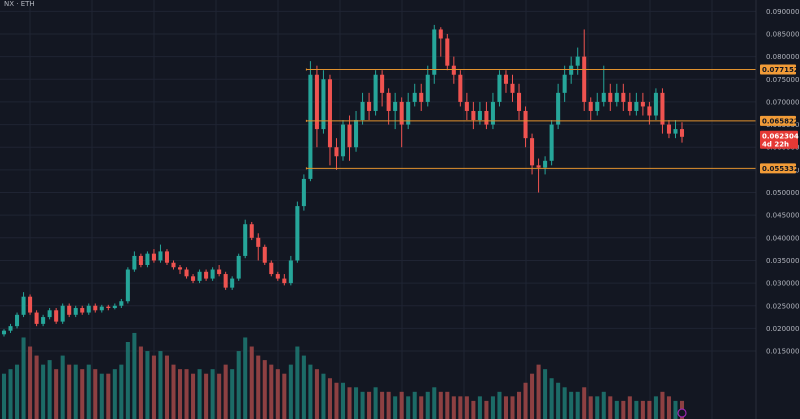 This screenshot has height=419, width=800. I want to click on y-tick-label: 0.020000, so click(782, 329).